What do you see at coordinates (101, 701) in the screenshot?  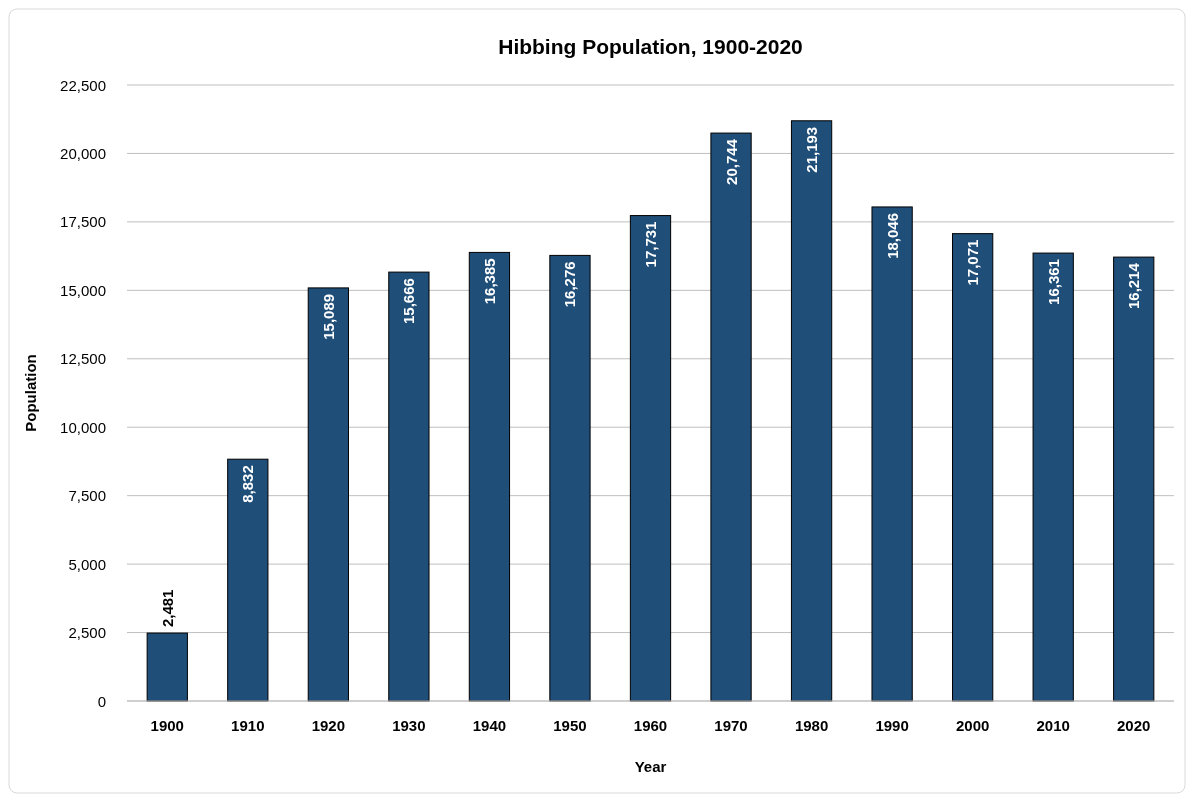 I see `y-tick-label: 0` at bounding box center [101, 701].